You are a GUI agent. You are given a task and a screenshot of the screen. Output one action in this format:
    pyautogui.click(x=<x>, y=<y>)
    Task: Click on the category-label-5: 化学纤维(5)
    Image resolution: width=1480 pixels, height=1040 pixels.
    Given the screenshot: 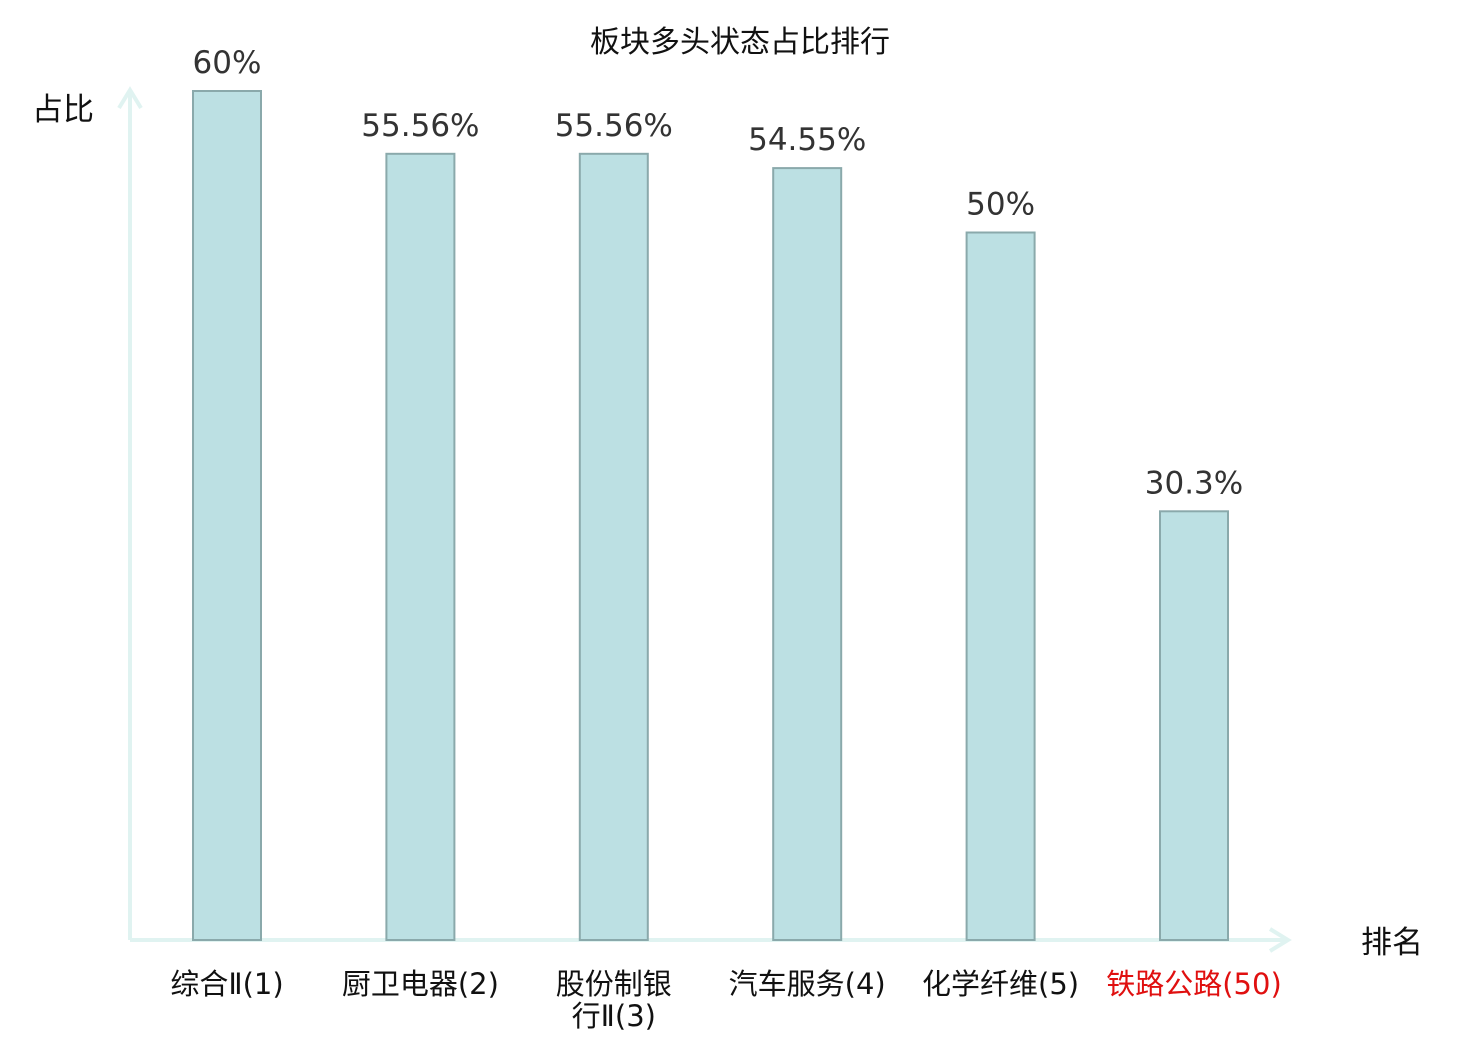 What is the action you would take?
    pyautogui.click(x=1000, y=984)
    